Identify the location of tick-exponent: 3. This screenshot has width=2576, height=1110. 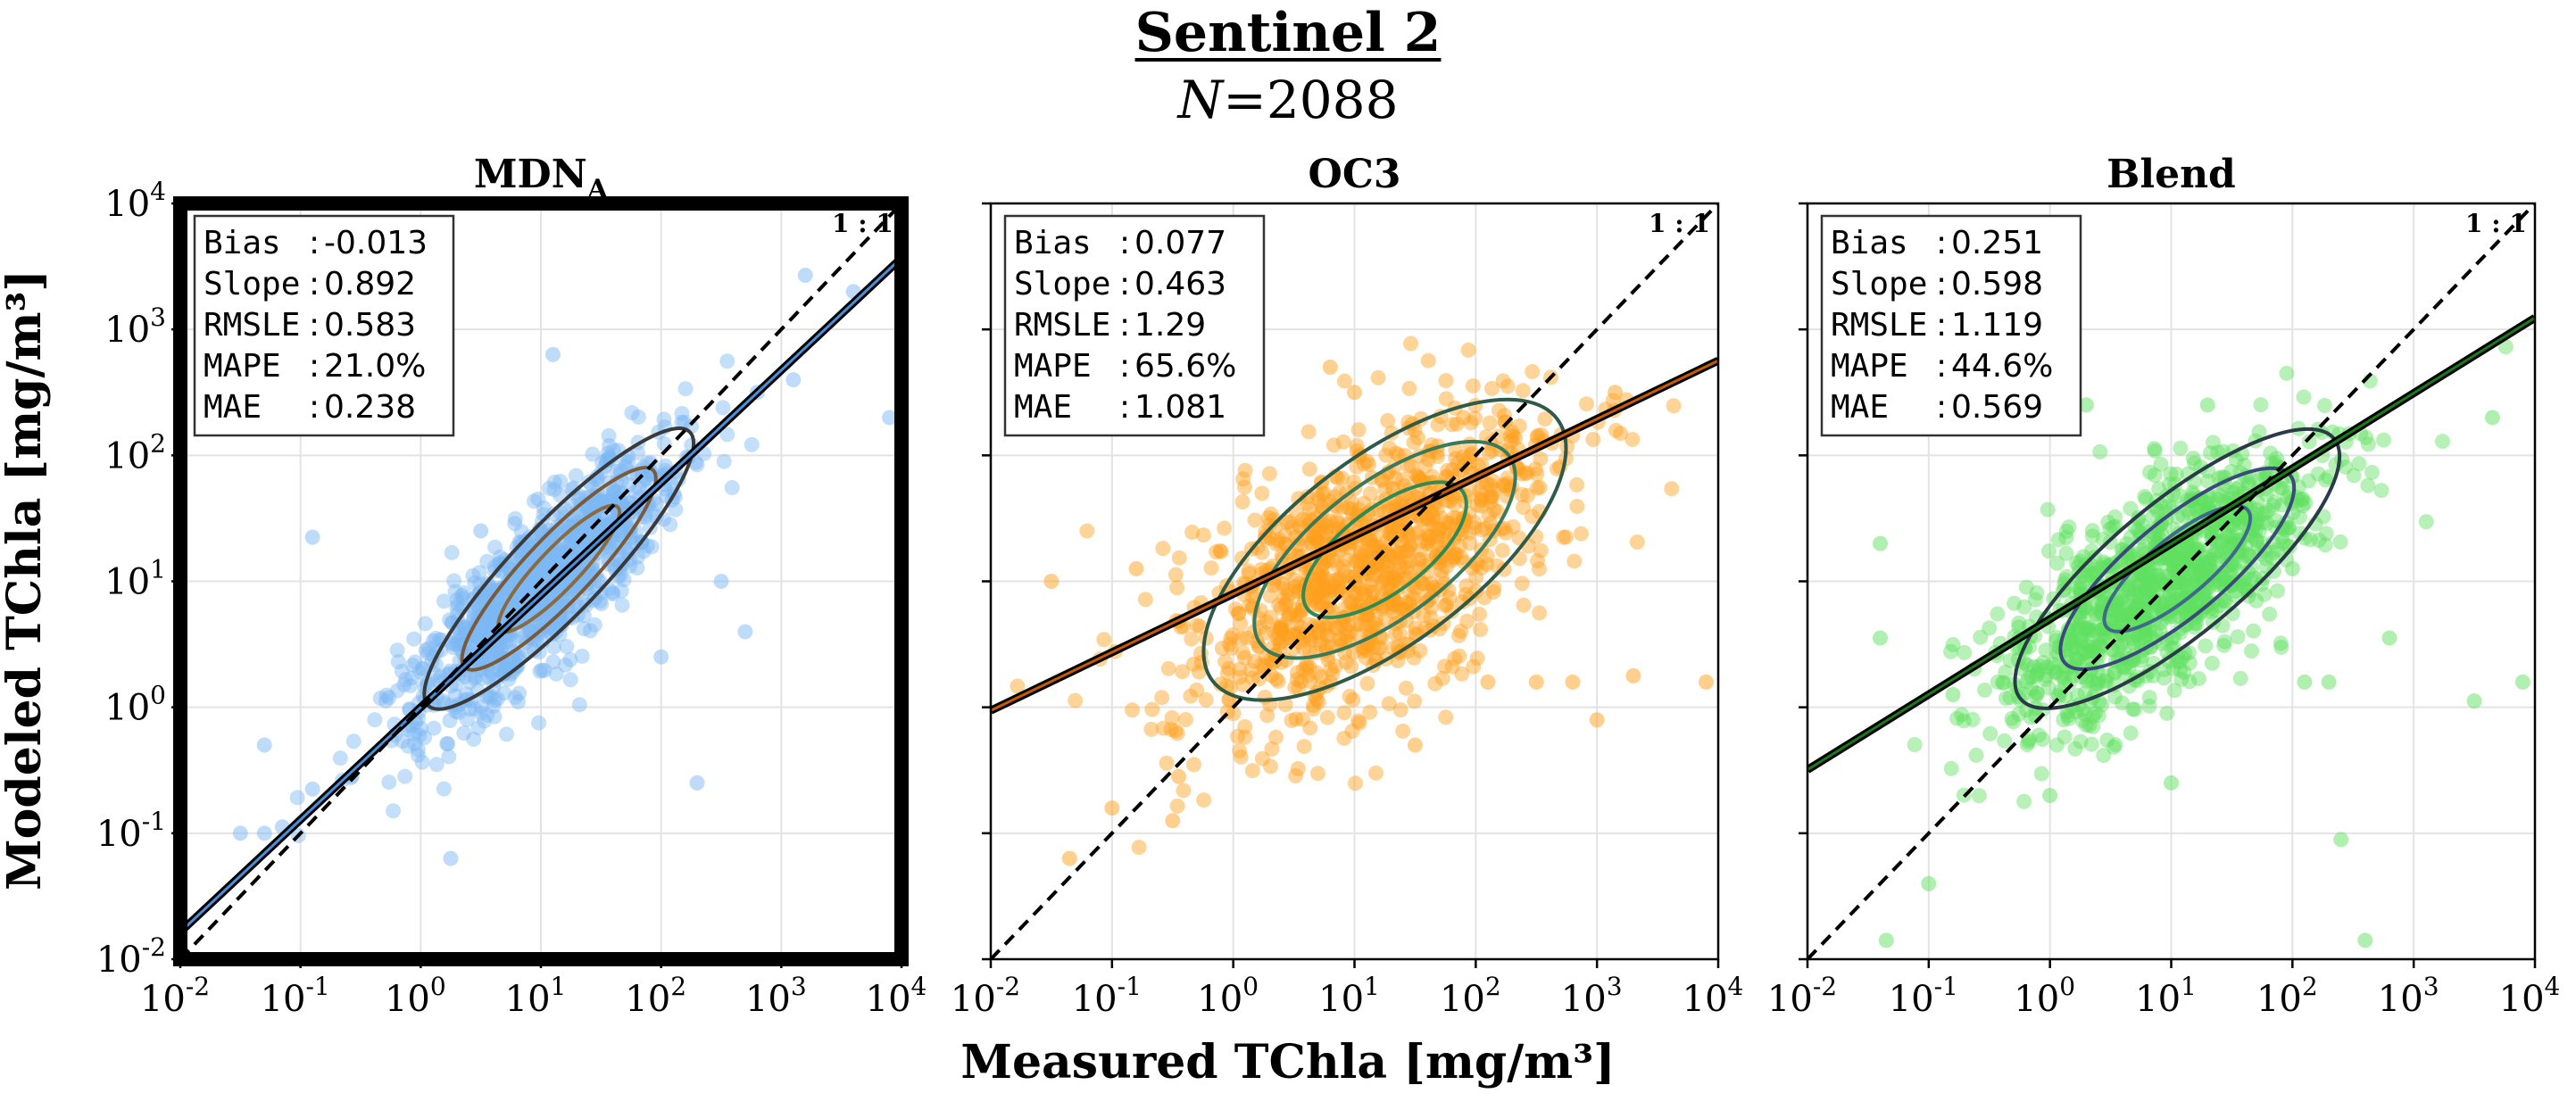
(158, 317).